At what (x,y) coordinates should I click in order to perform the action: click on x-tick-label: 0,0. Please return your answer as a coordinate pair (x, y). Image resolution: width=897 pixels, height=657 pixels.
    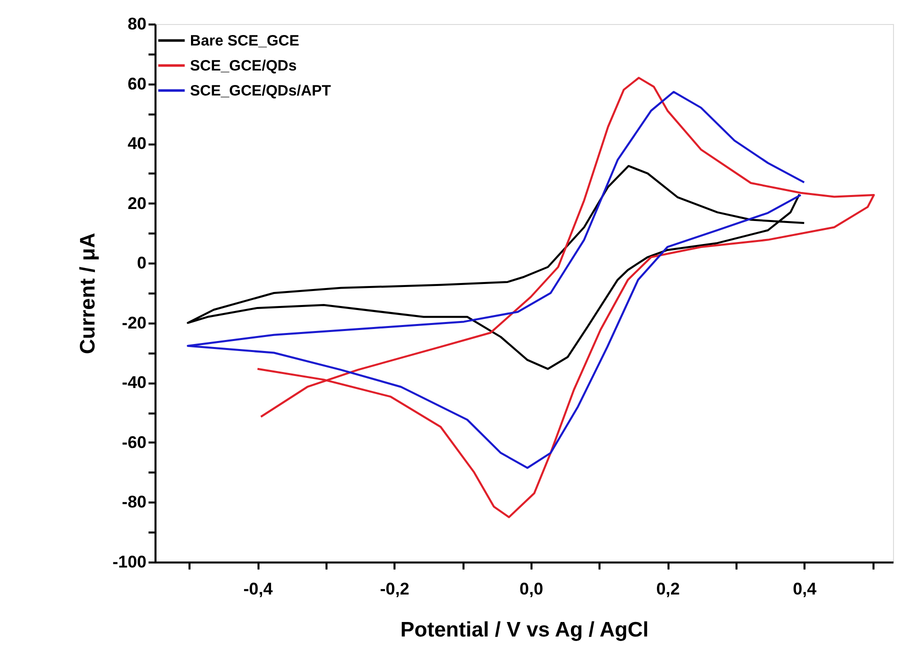
    Looking at the image, I should click on (532, 589).